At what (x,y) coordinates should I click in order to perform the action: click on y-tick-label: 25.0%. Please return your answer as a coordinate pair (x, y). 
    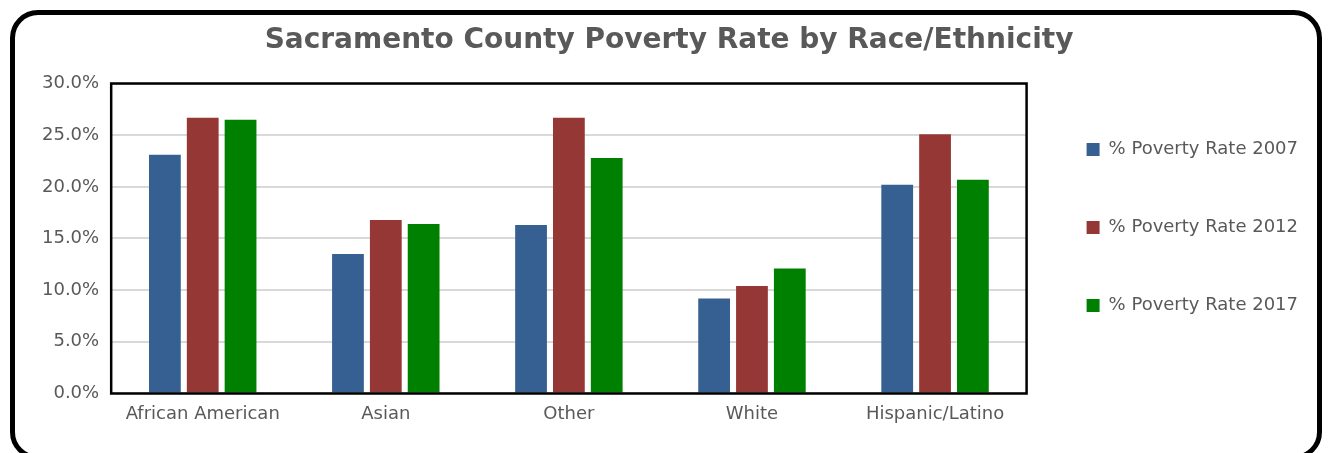
    Looking at the image, I should click on (70, 133).